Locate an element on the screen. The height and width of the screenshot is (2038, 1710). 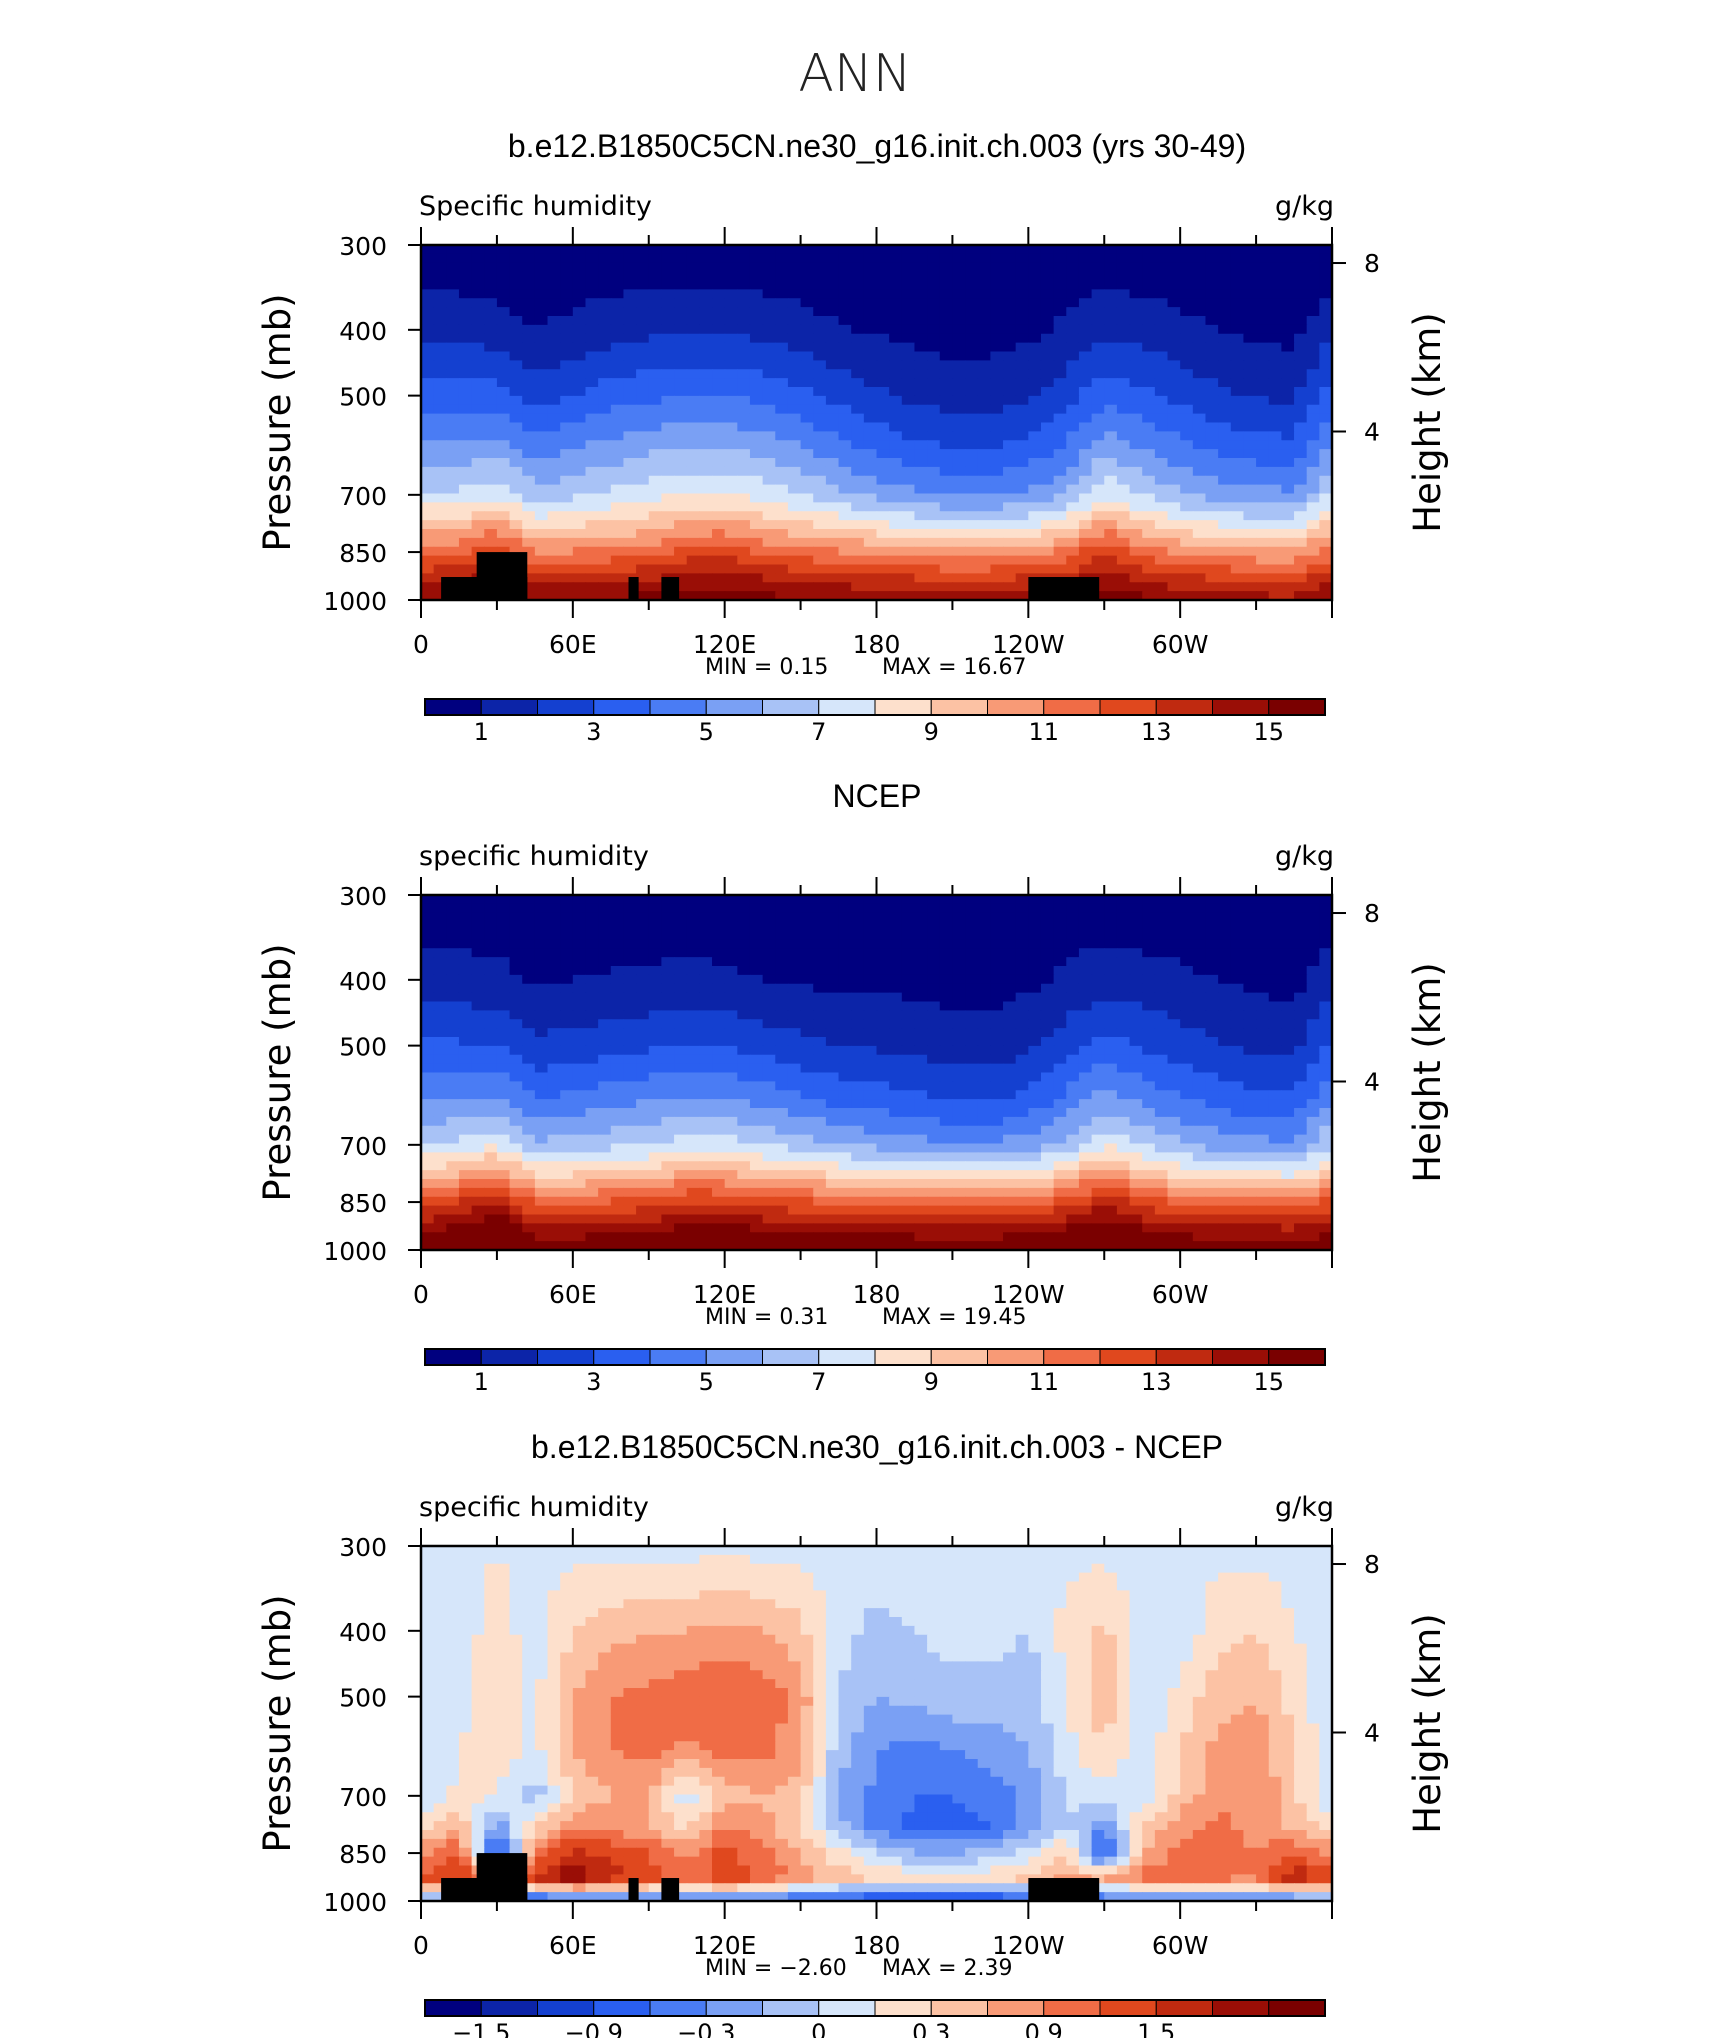
y-tick-label: 700 is located at coordinates (363, 496).